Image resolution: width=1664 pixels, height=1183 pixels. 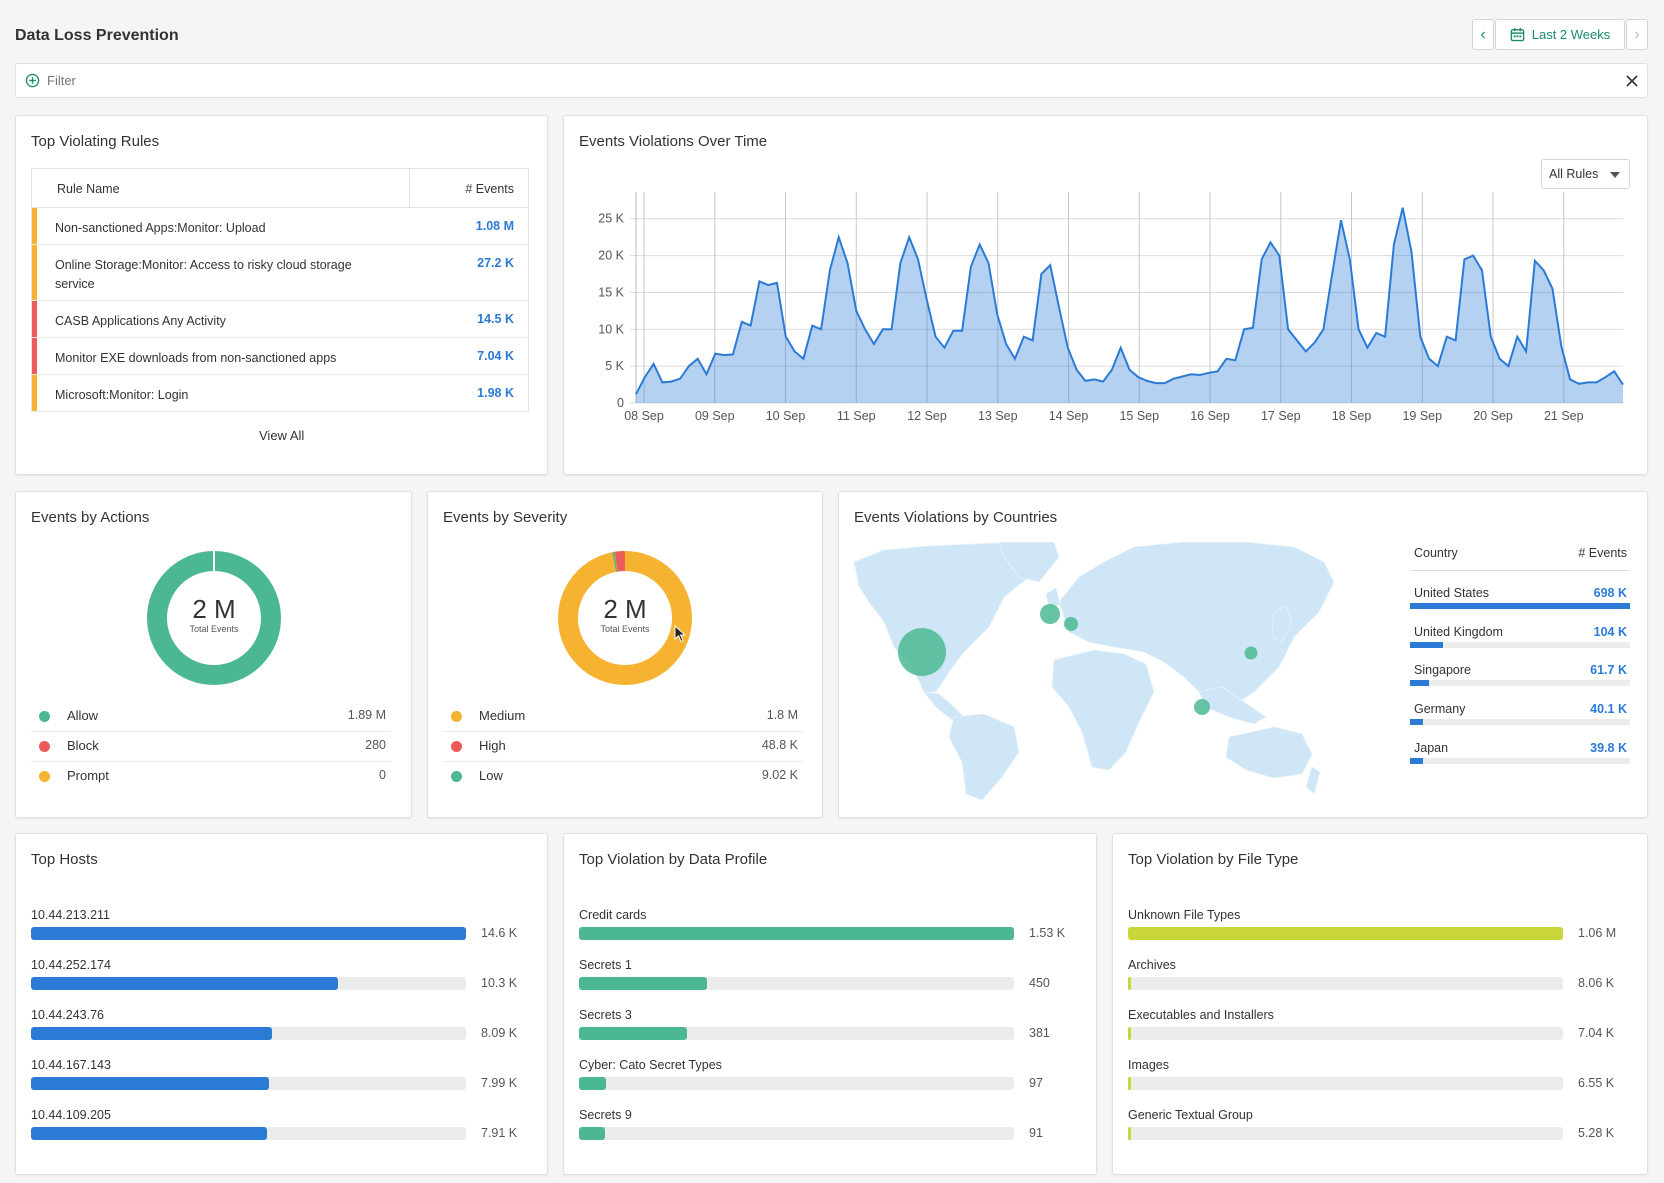 What do you see at coordinates (623, 777) in the screenshot?
I see `severity-legend-item: Low 9.02 K` at bounding box center [623, 777].